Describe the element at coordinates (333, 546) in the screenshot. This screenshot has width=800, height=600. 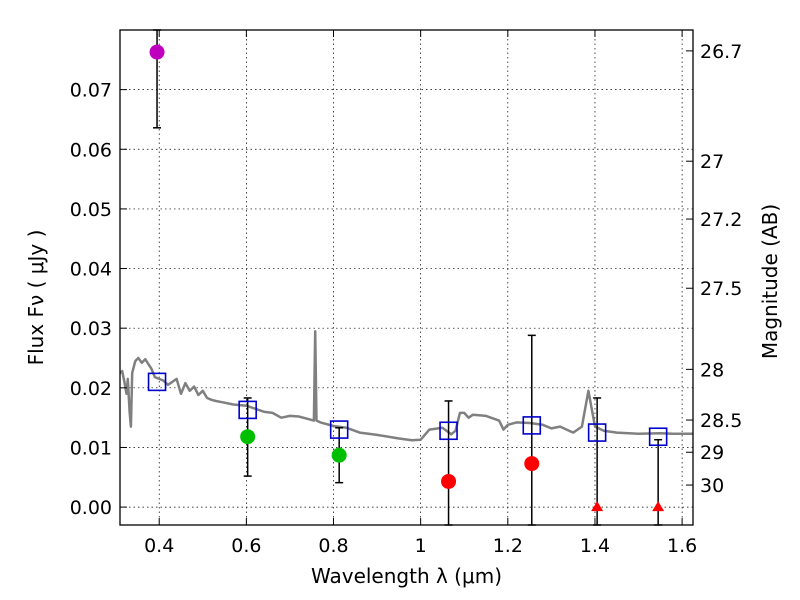
I see `x-tick-label: 0.8` at that location.